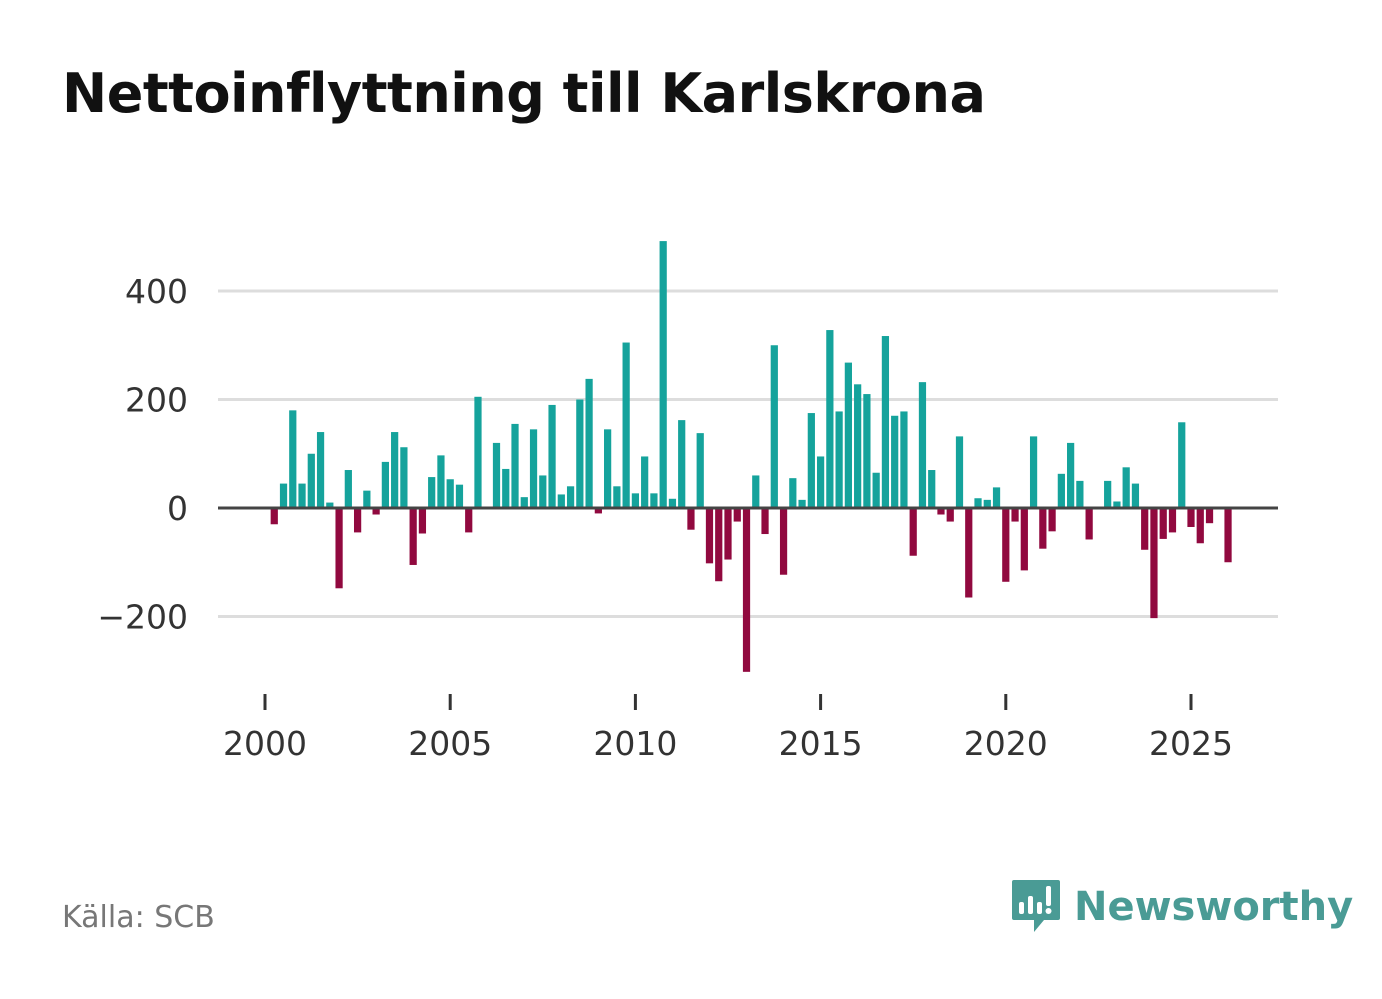 The height and width of the screenshot is (999, 1382). Describe the element at coordinates (156, 291) in the screenshot. I see `y-tick-label: 400` at that location.